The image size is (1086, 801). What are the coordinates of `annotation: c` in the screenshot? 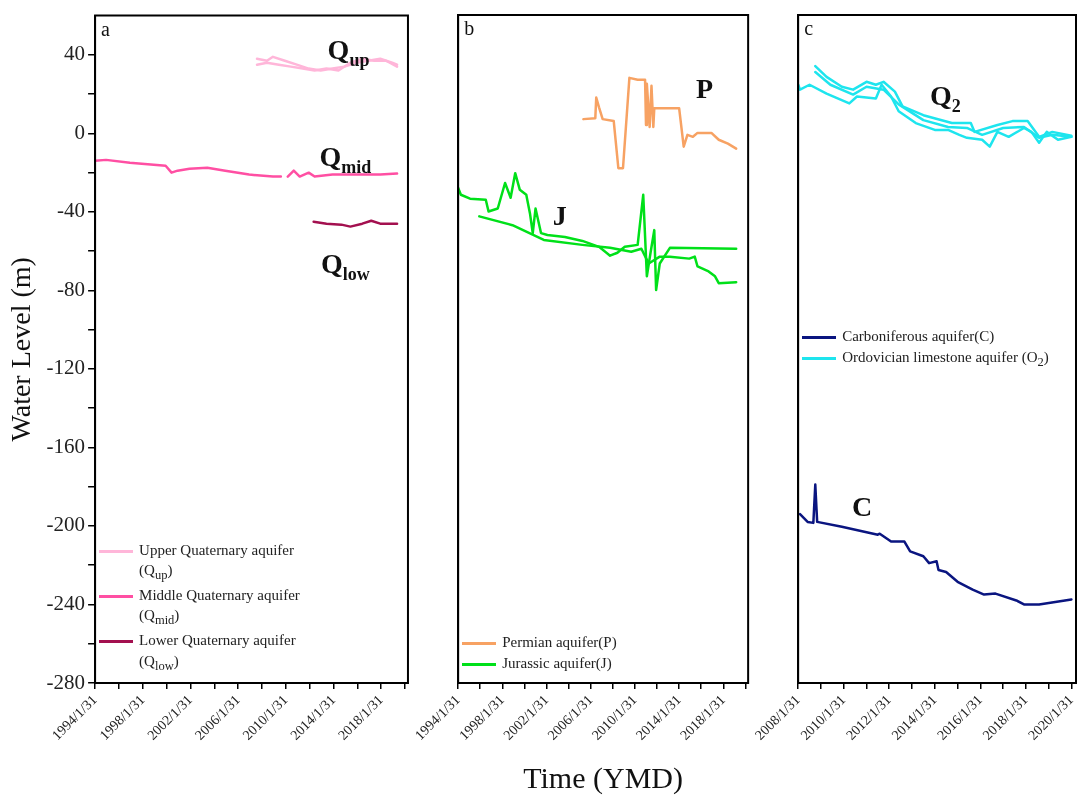 It's located at (809, 28).